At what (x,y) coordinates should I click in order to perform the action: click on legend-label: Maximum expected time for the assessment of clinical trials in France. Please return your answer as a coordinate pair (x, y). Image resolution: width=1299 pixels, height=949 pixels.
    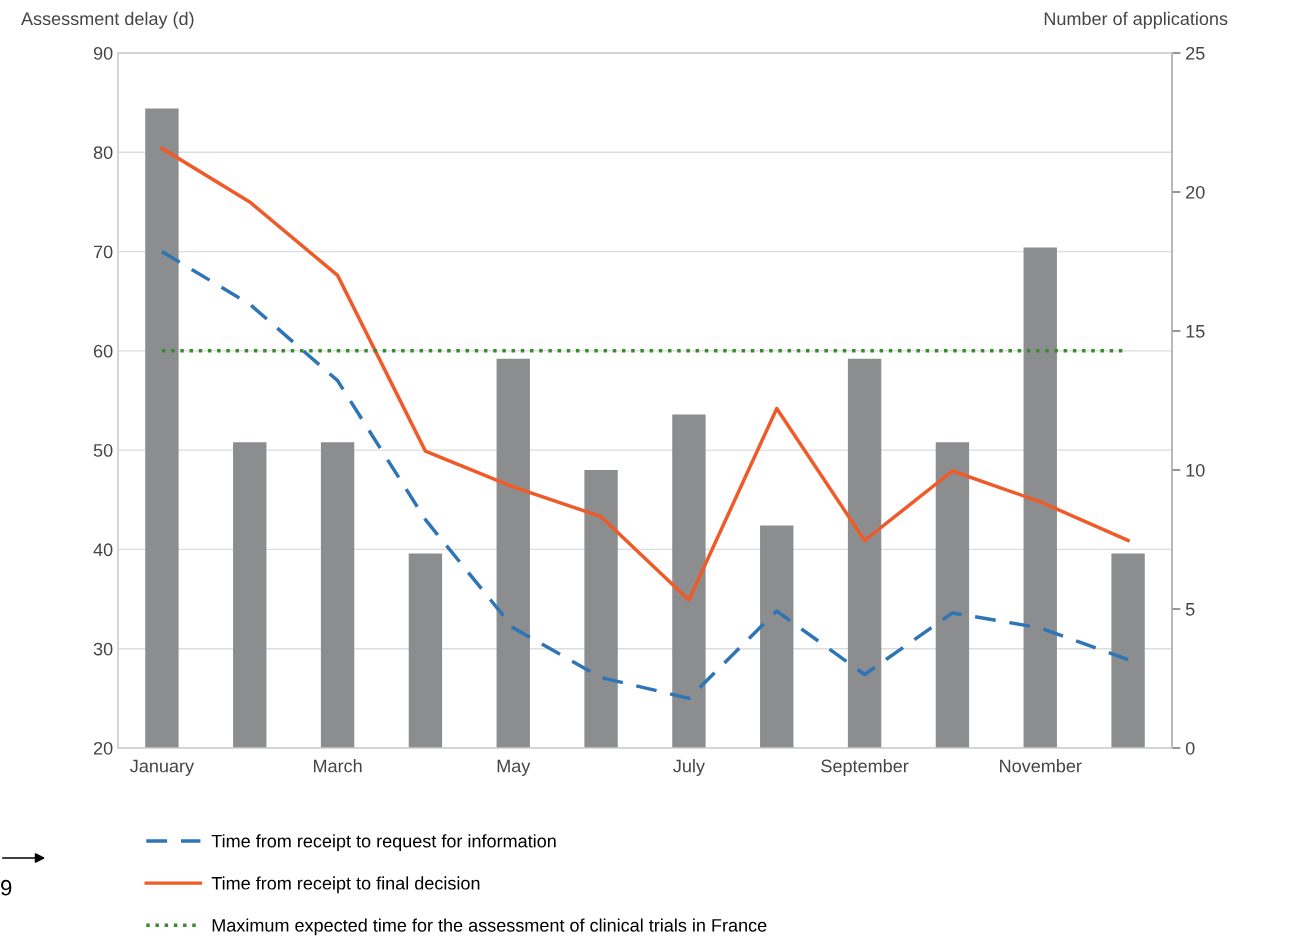
    Looking at the image, I should click on (489, 927).